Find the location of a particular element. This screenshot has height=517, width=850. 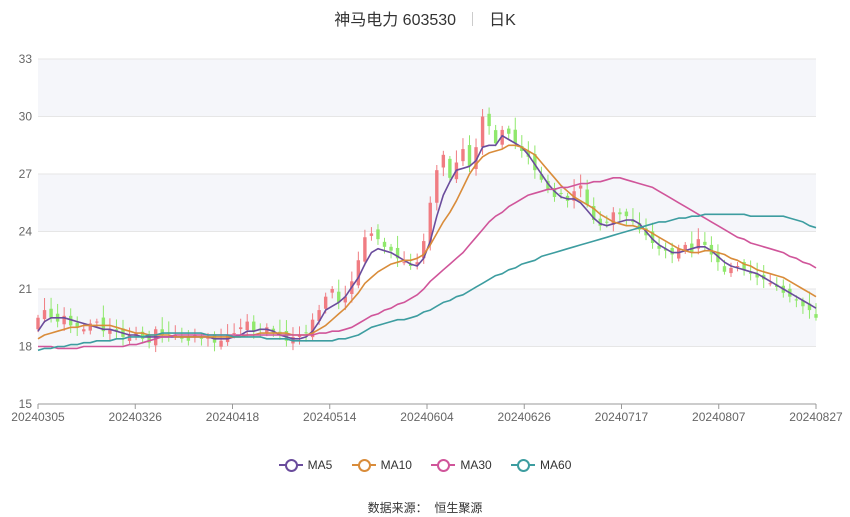

y-tick-label: 24 is located at coordinates (26, 232).